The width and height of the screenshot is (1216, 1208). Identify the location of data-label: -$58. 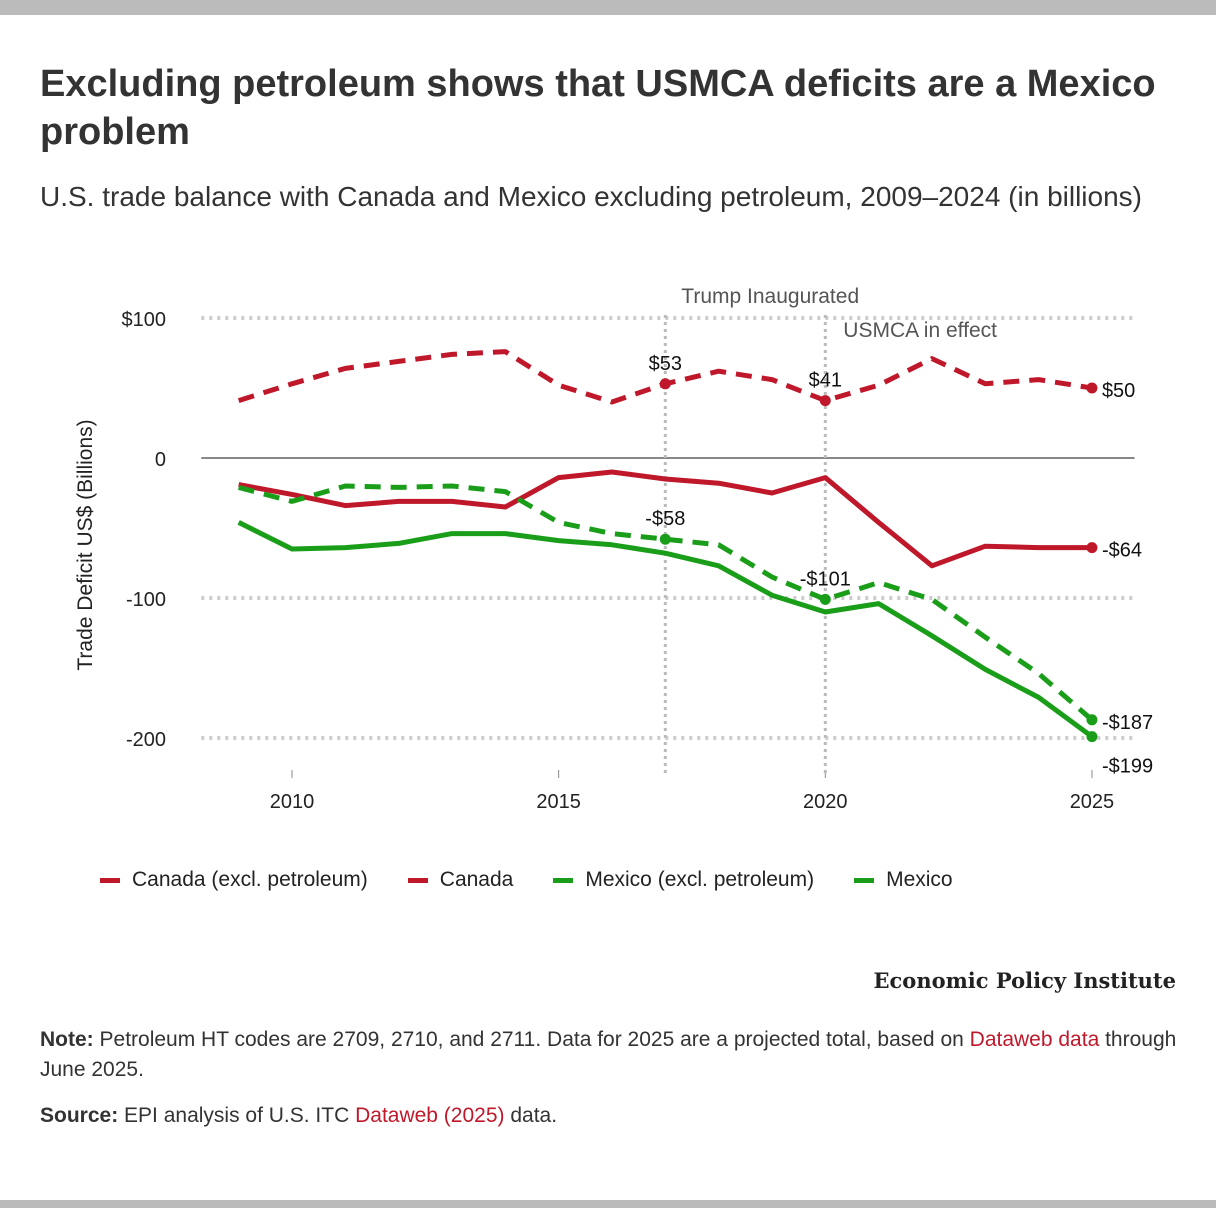
(665, 519).